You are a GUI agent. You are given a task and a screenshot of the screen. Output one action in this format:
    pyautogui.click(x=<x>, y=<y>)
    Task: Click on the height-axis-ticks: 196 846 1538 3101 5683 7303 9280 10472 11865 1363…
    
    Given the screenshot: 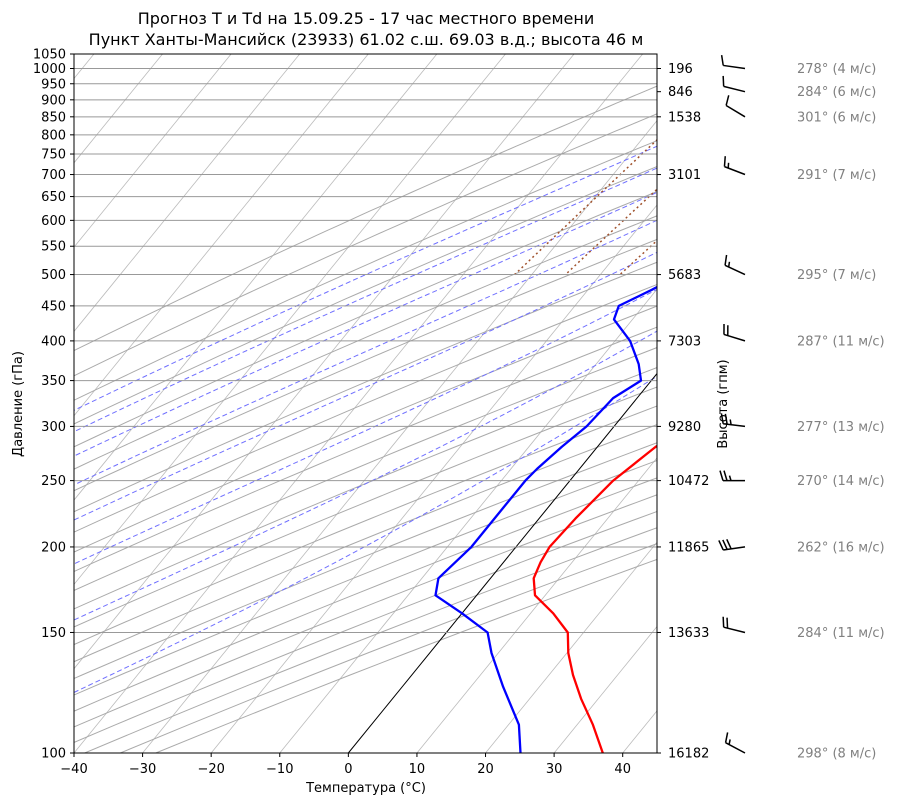 What is the action you would take?
    pyautogui.click(x=683, y=412)
    